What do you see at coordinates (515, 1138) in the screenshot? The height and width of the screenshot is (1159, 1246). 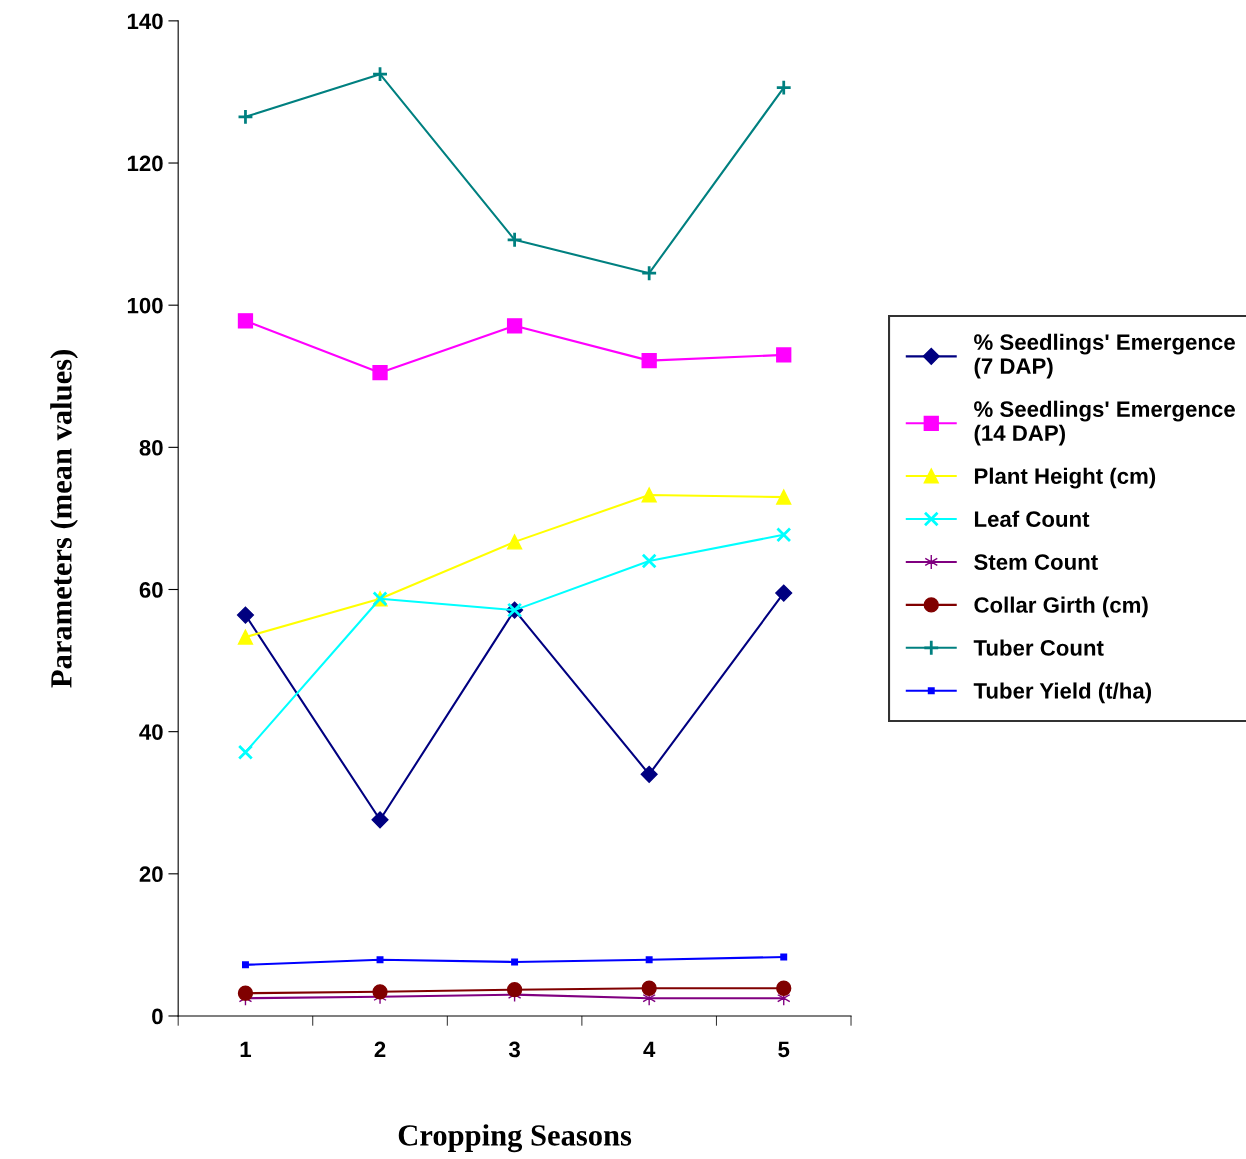 I see `x-axis-title: Cropping Seasons` at bounding box center [515, 1138].